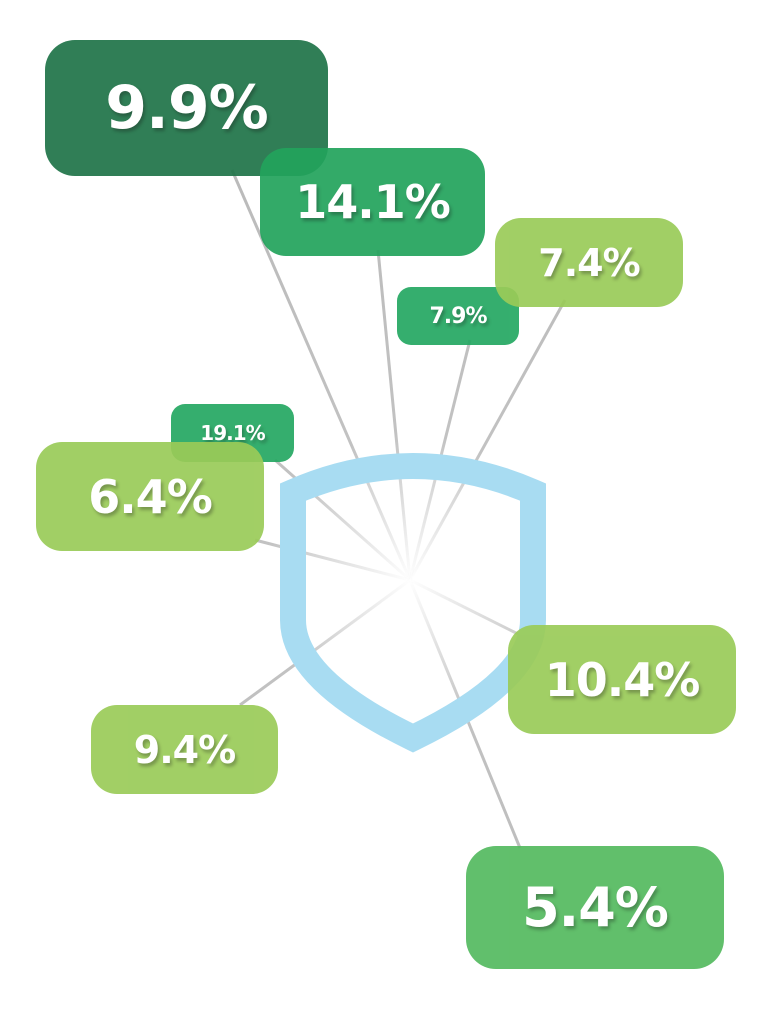  I want to click on label: 14.1%, so click(373, 202).